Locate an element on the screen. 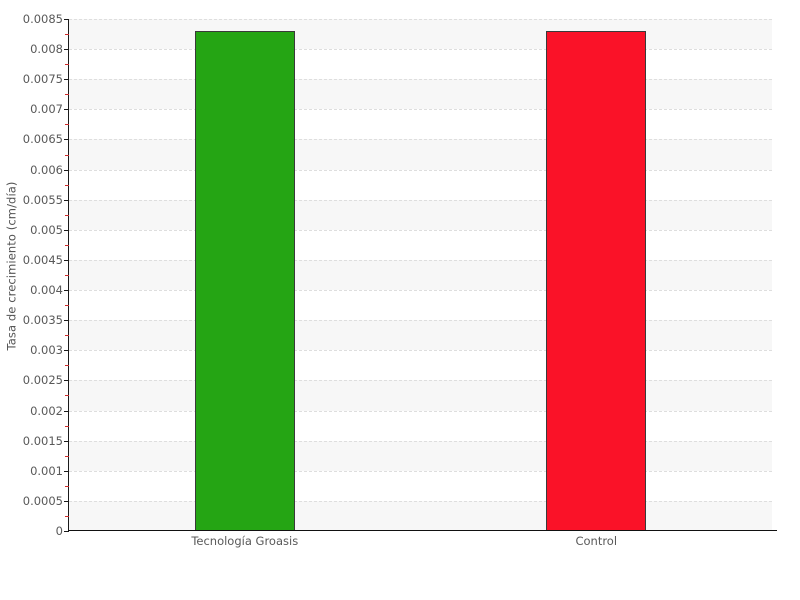  y-axis-tick-label: 0.007 is located at coordinates (46, 109).